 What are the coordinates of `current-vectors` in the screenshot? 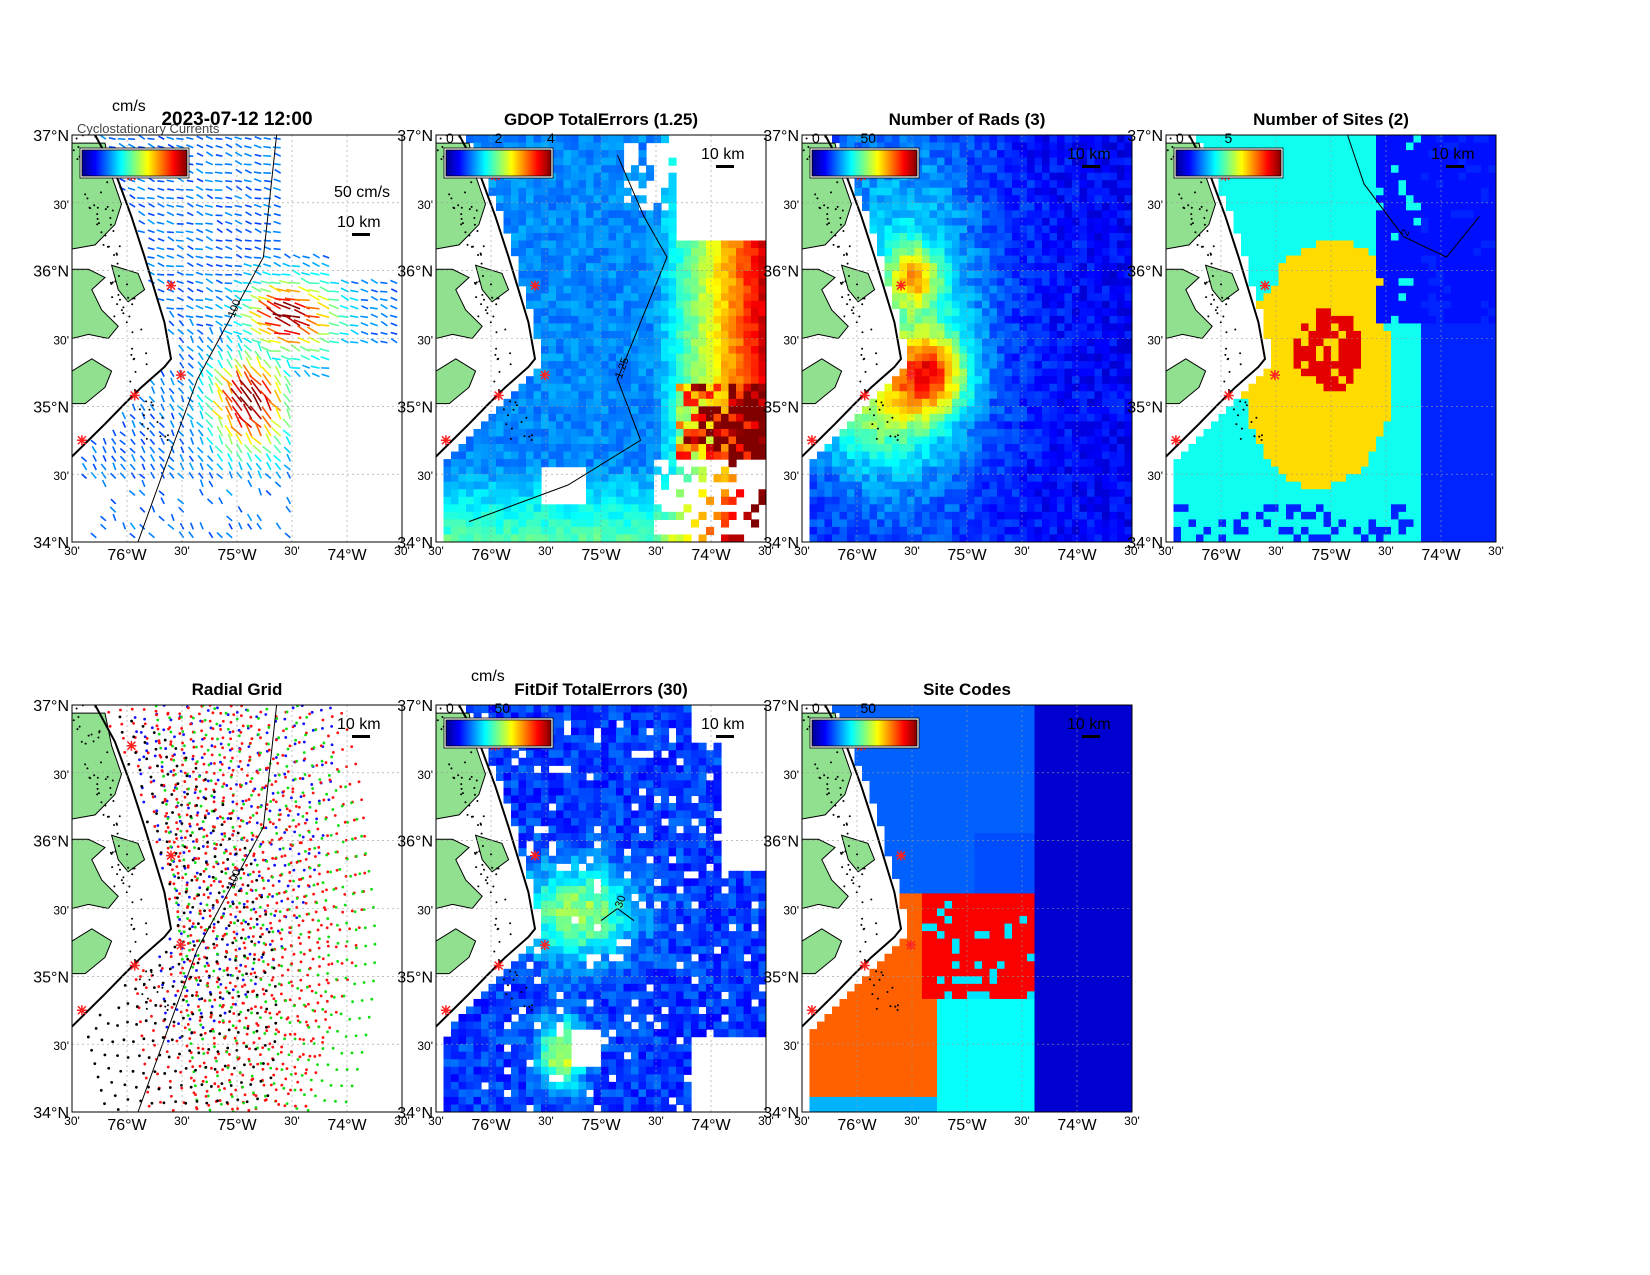 It's located at (239, 337).